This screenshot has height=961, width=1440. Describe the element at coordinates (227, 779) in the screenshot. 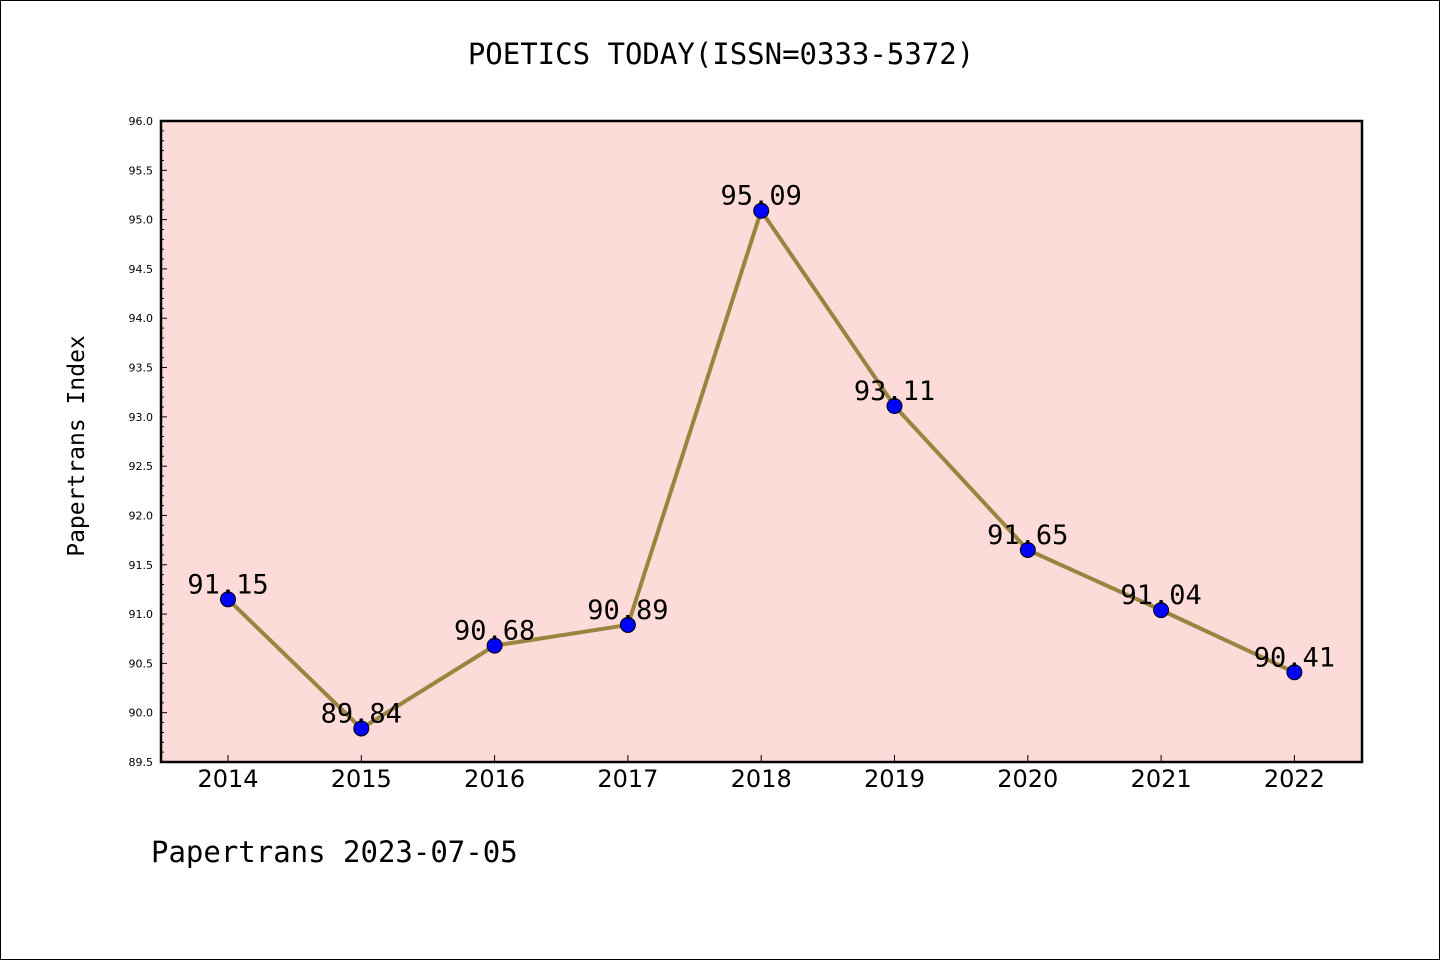

I see `x-tick-label: 2014` at that location.